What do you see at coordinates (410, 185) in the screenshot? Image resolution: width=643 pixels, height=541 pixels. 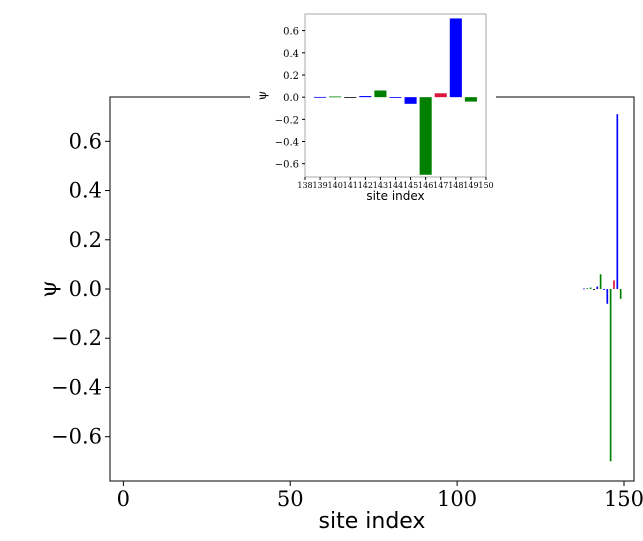 I see `inset-x-tick-label: 145` at bounding box center [410, 185].